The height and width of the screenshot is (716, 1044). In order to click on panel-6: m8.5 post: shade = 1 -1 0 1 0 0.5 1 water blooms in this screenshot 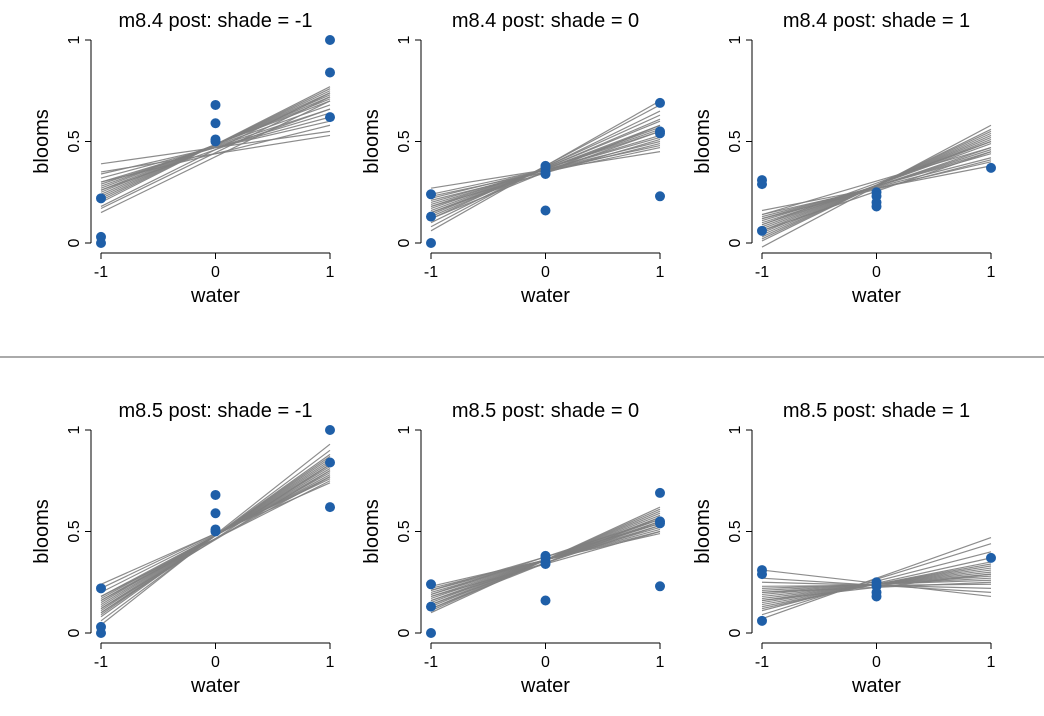, I will do `click(844, 548)`.